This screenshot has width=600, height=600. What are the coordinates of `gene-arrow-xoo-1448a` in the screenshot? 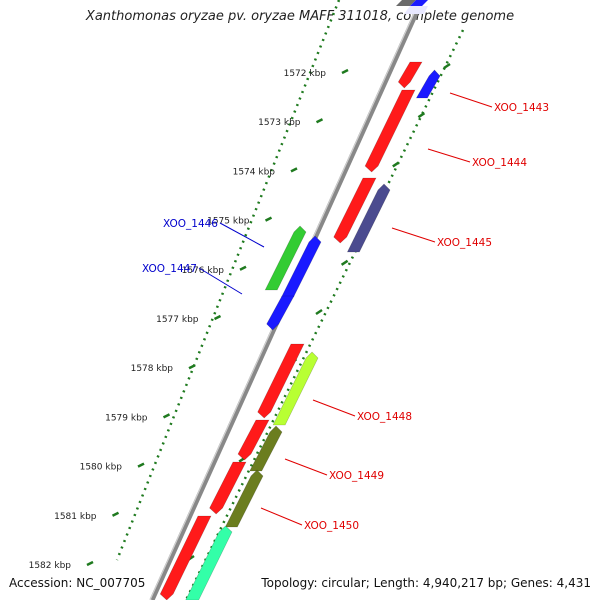 It's located at (281, 381).